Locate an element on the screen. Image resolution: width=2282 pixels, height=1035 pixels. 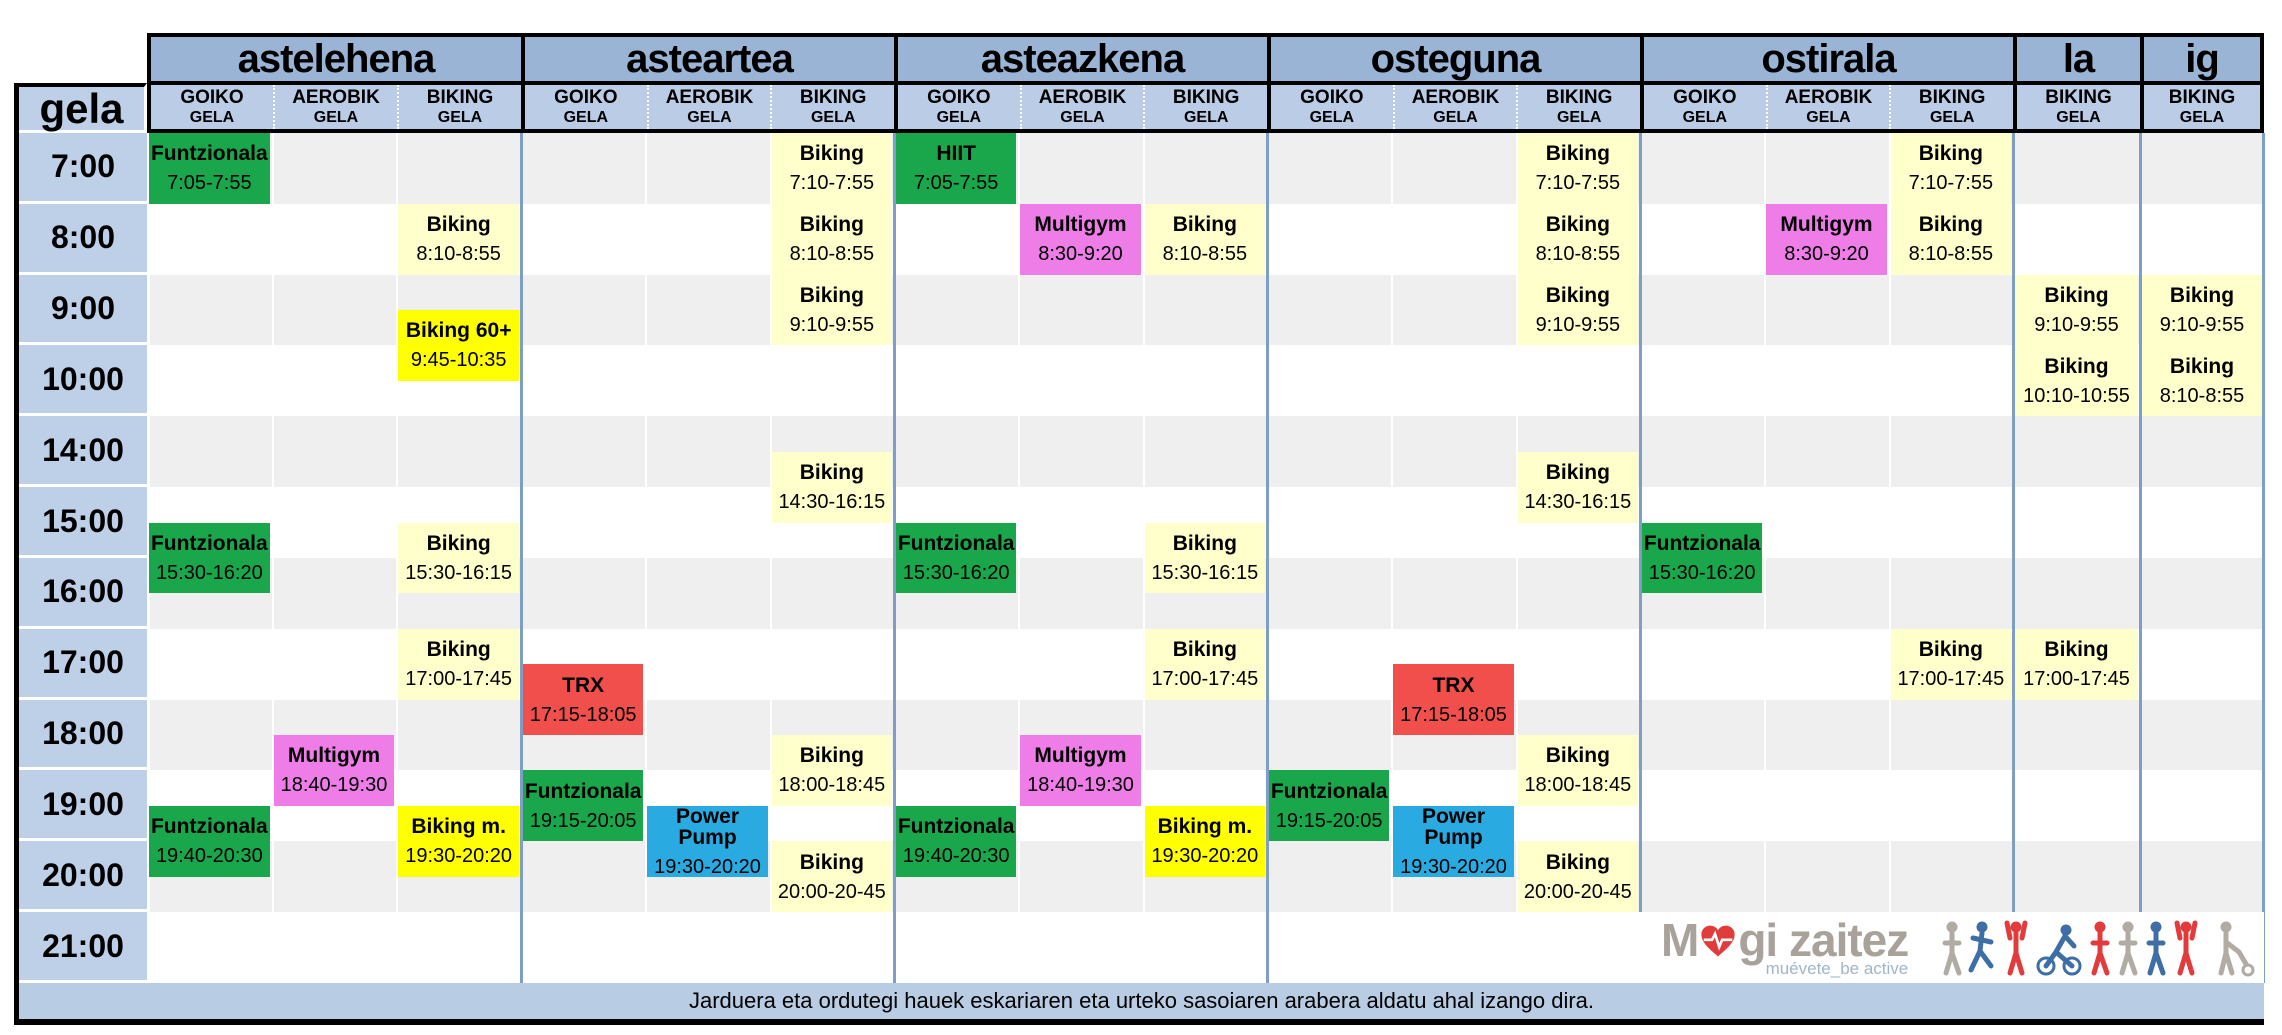
room-header-row-asteartea: GOIKO GELA AEROBIK GELA BIKING GELA is located at coordinates (707, 107).